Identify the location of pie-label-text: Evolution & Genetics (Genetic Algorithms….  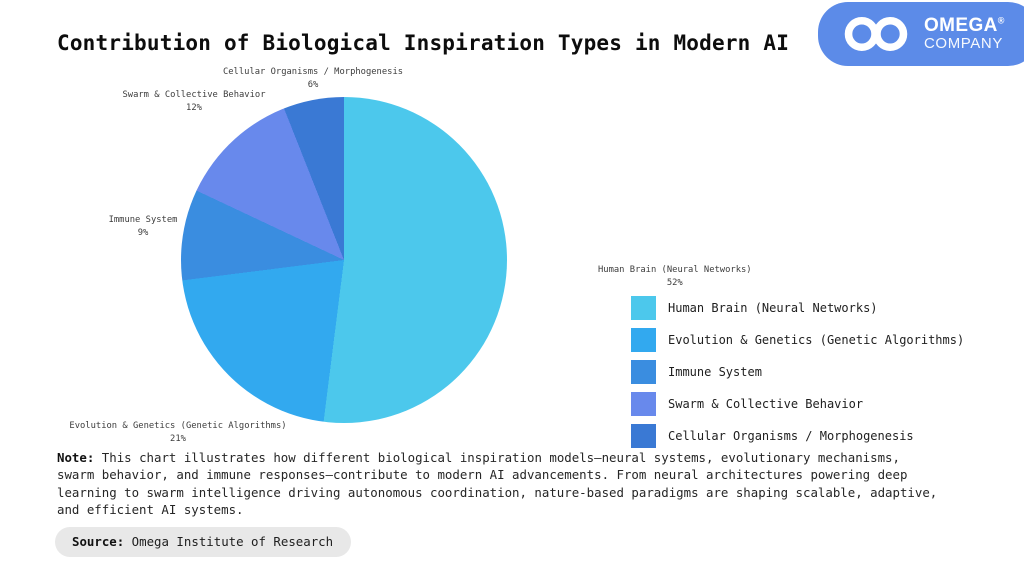
(178, 426).